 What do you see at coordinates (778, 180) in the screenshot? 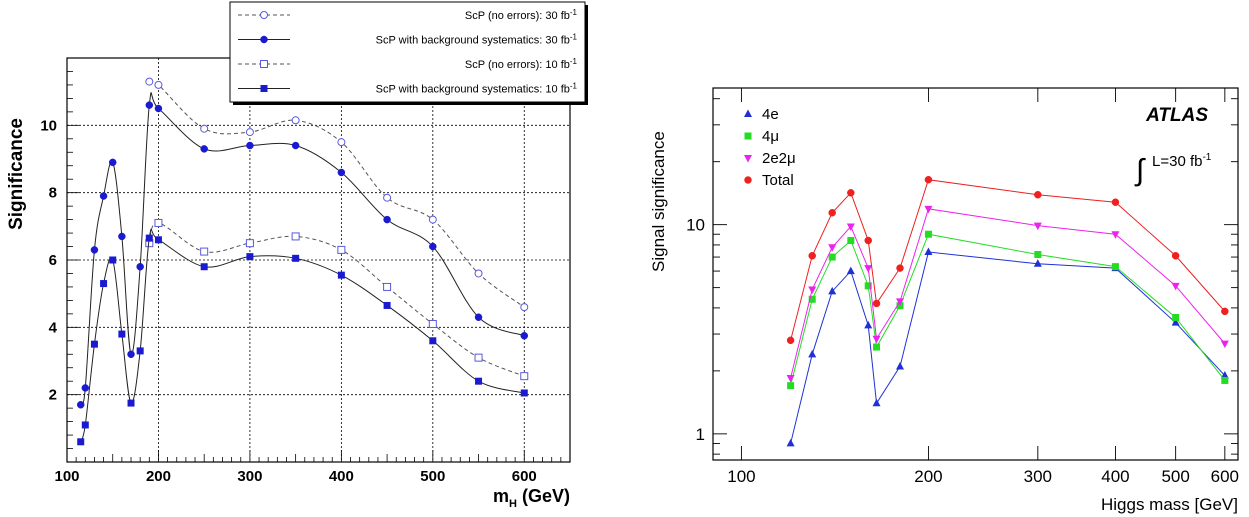
I see `legend-label: Total` at bounding box center [778, 180].